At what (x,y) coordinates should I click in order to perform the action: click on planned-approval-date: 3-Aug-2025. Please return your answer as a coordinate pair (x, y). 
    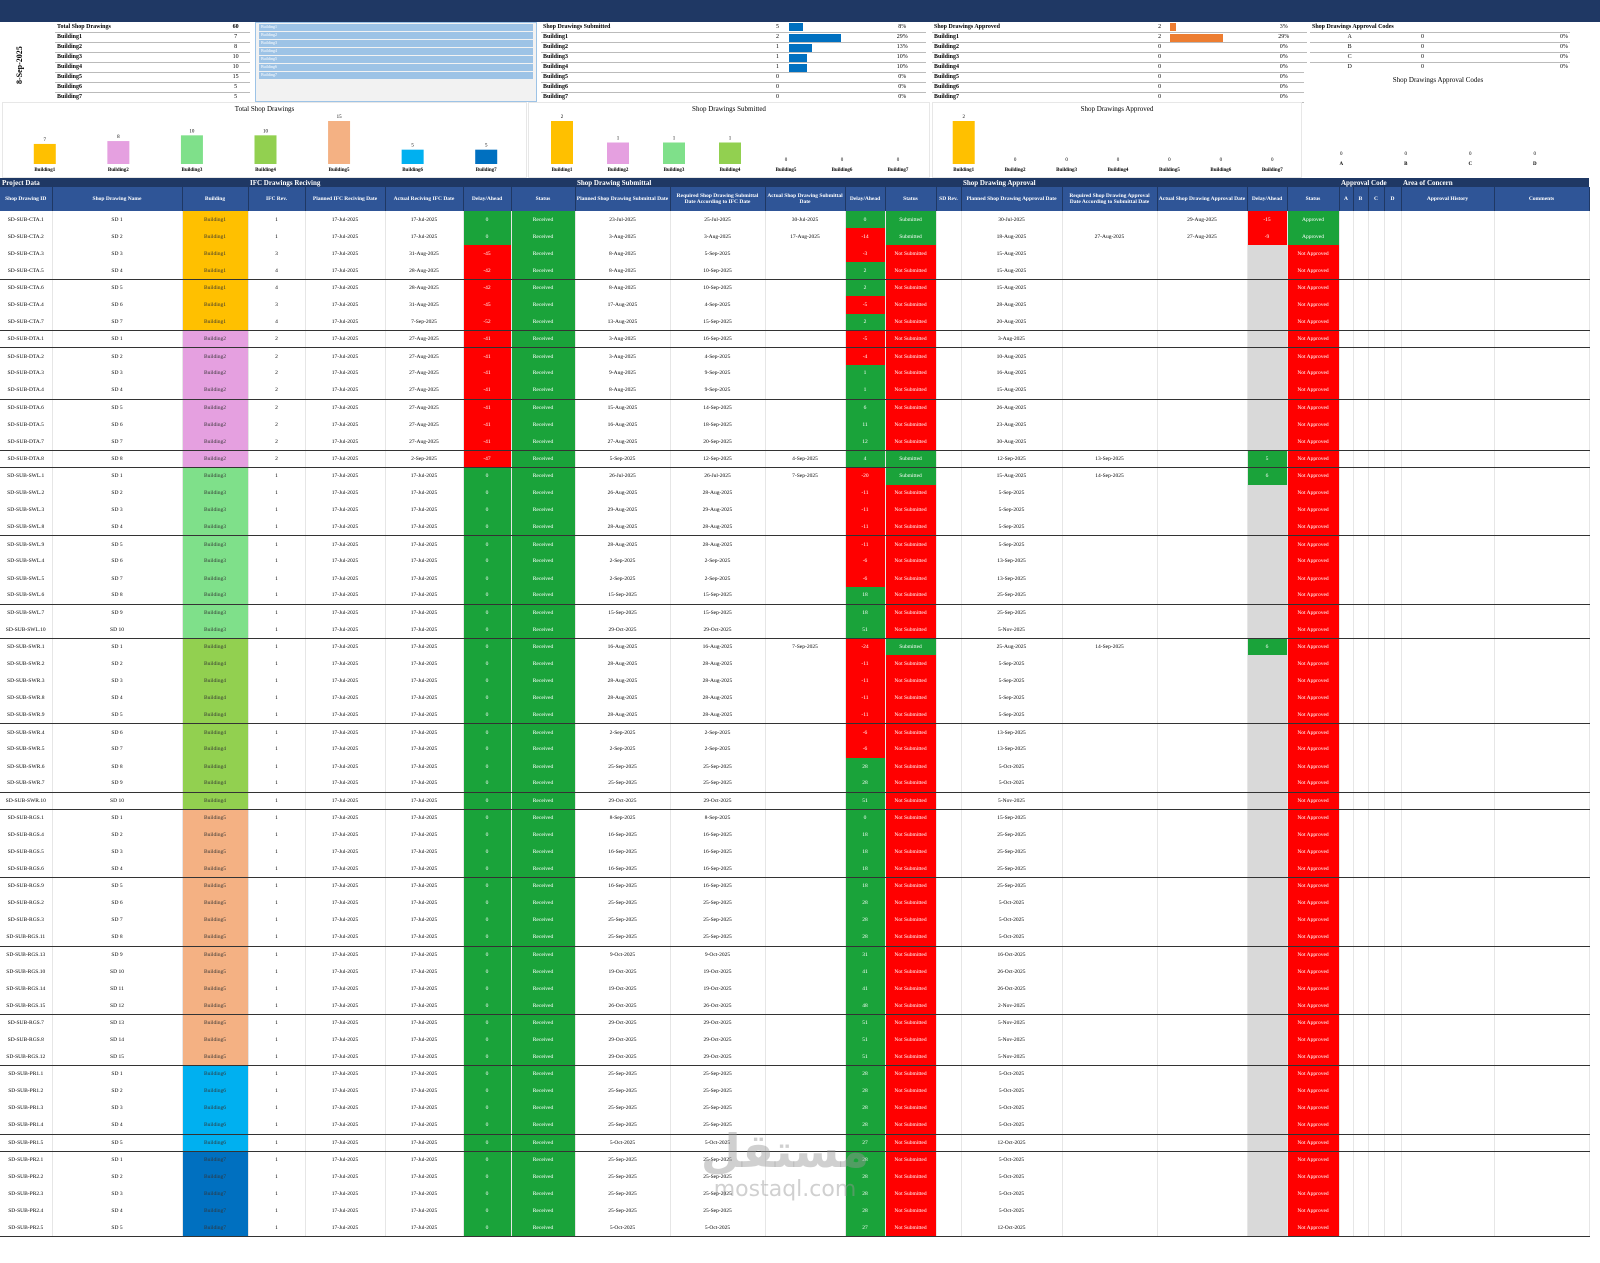
    Looking at the image, I should click on (1012, 339).